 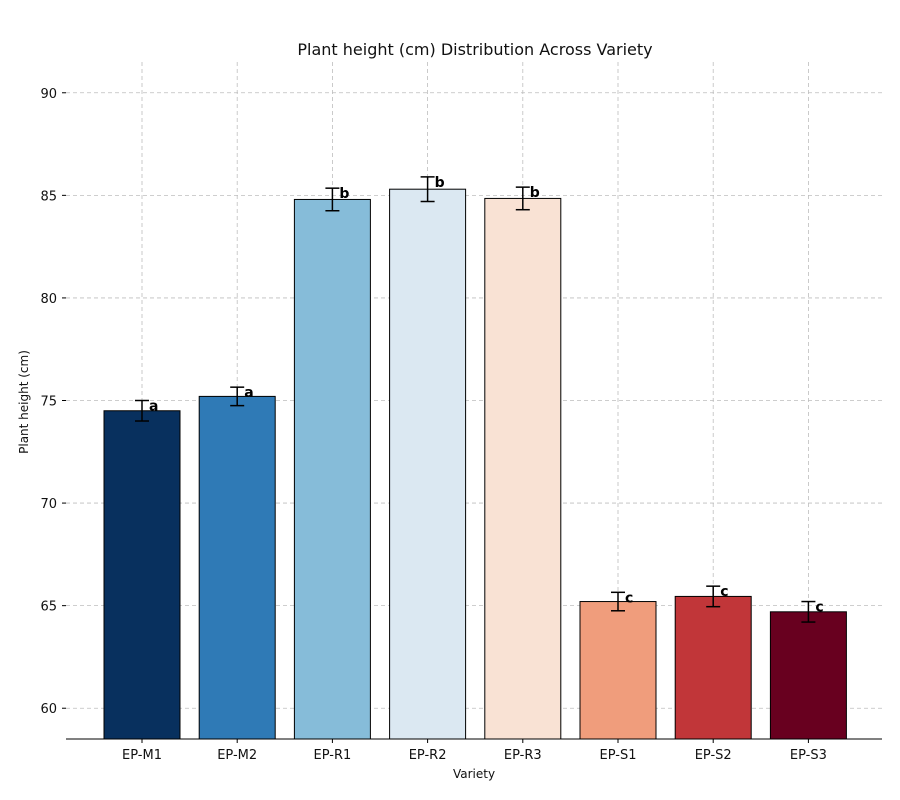 I want to click on y-tick-label: 60, so click(x=48, y=709).